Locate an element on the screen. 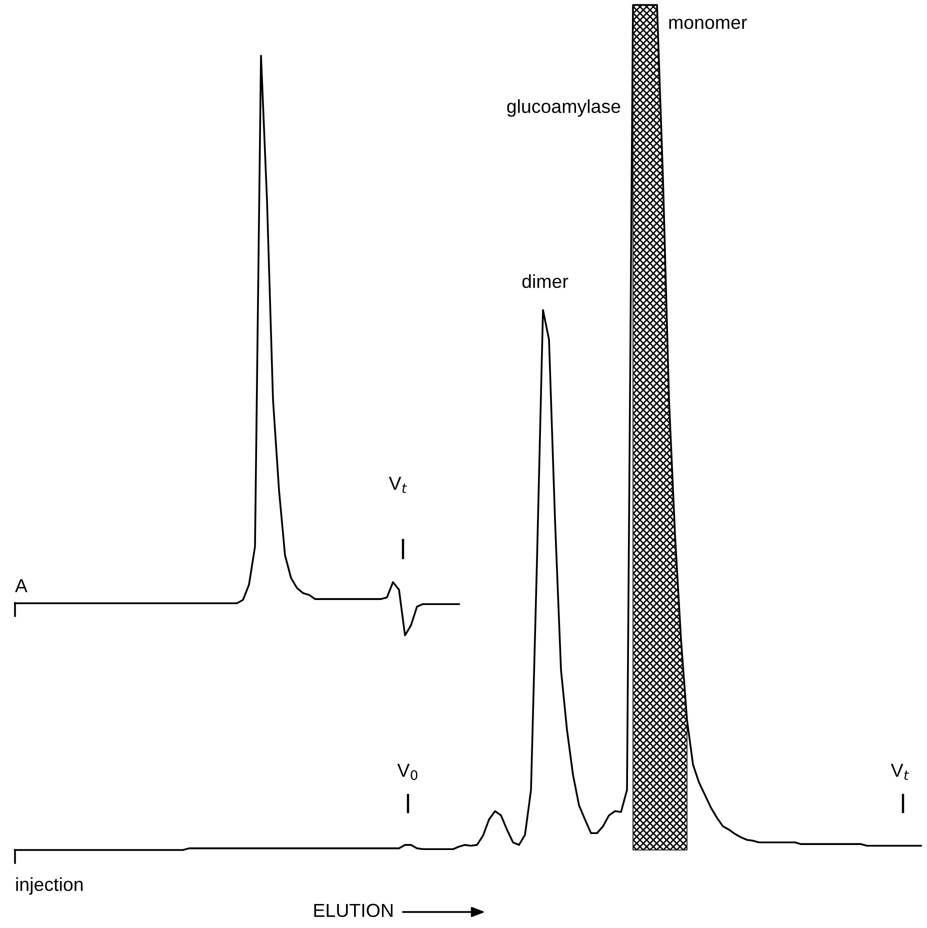 This screenshot has height=928, width=927. annotation: V$_{0}$ is located at coordinates (407, 772).